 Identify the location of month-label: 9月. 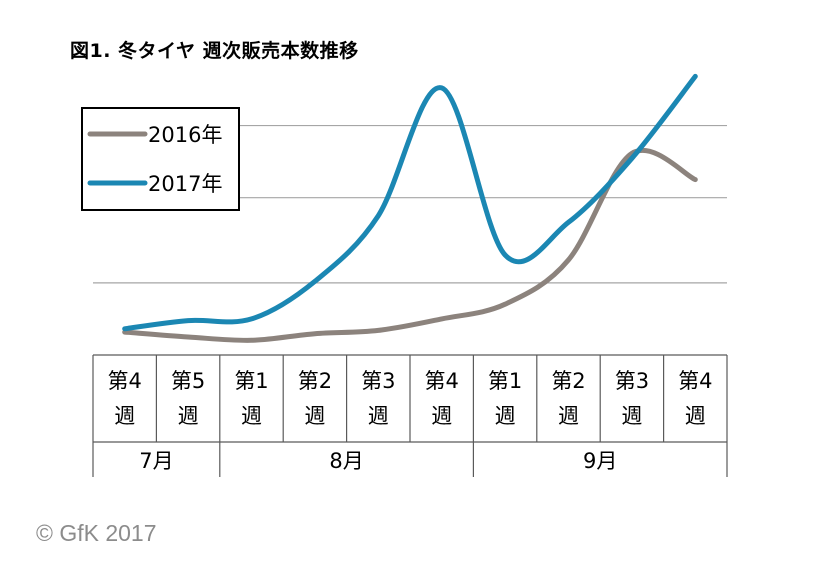
(600, 461).